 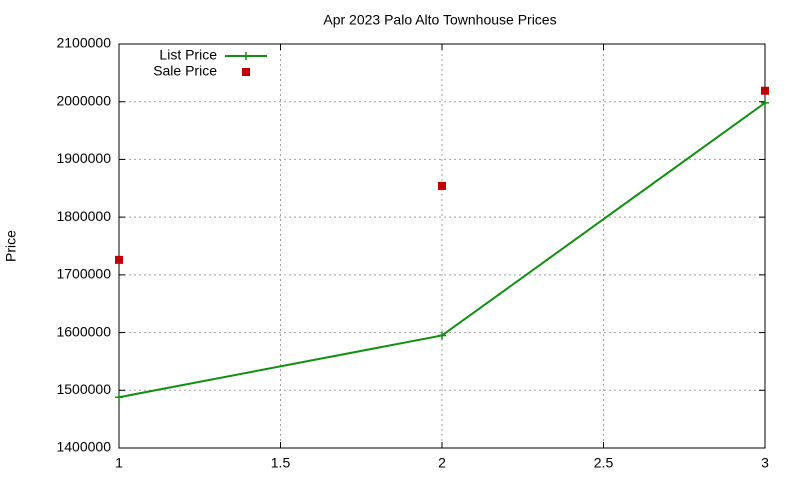 What do you see at coordinates (442, 463) in the screenshot?
I see `x-tick-label: 2` at bounding box center [442, 463].